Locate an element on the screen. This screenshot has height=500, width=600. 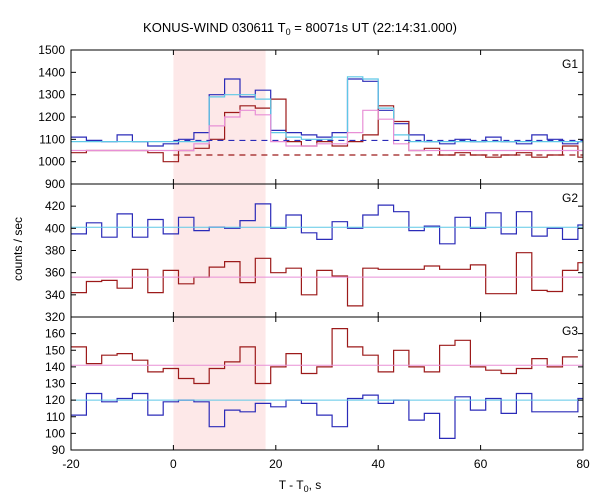
panel-g2-y-tick-label: 320 is located at coordinates (55, 317).